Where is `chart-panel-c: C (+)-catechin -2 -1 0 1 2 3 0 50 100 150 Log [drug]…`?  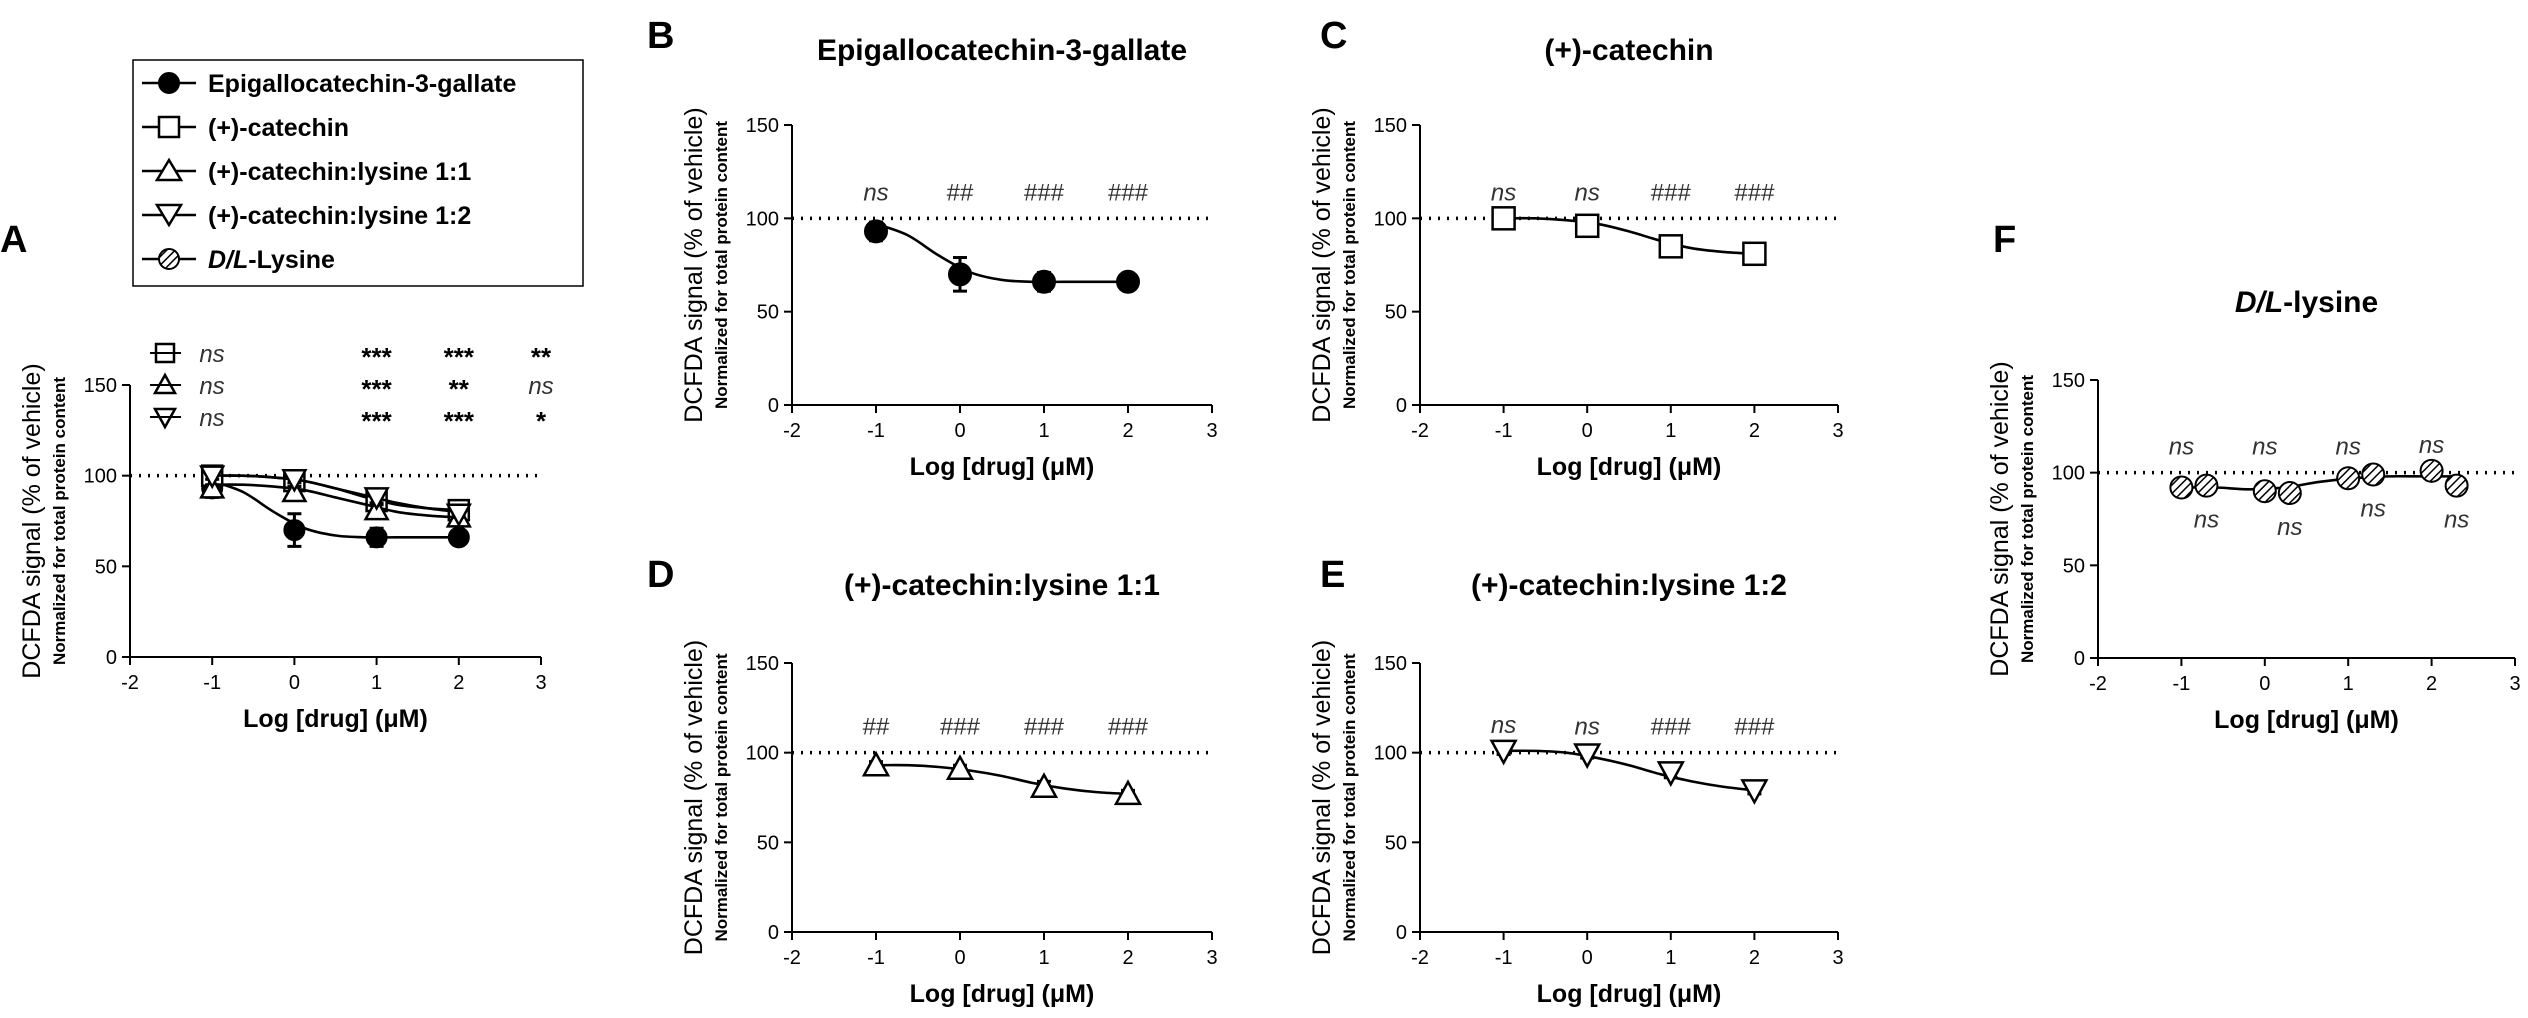 chart-panel-c: C (+)-catechin -2 -1 0 1 2 3 0 50 100 150 Log [drug]… is located at coordinates (1576, 248).